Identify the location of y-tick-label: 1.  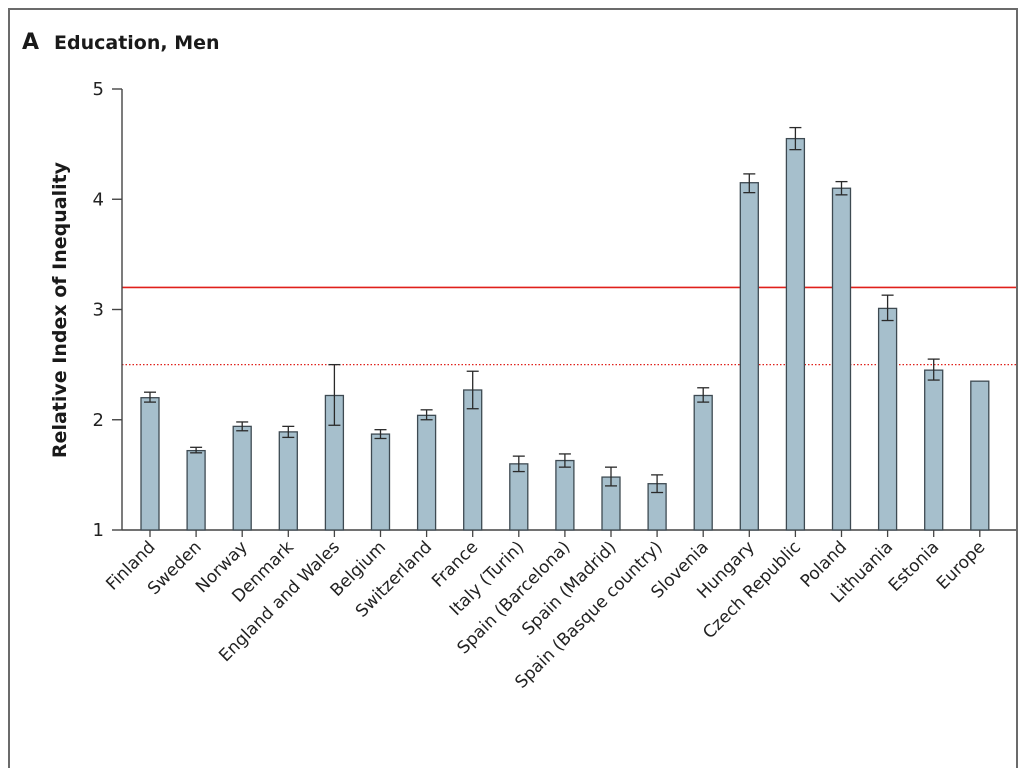
(98, 530).